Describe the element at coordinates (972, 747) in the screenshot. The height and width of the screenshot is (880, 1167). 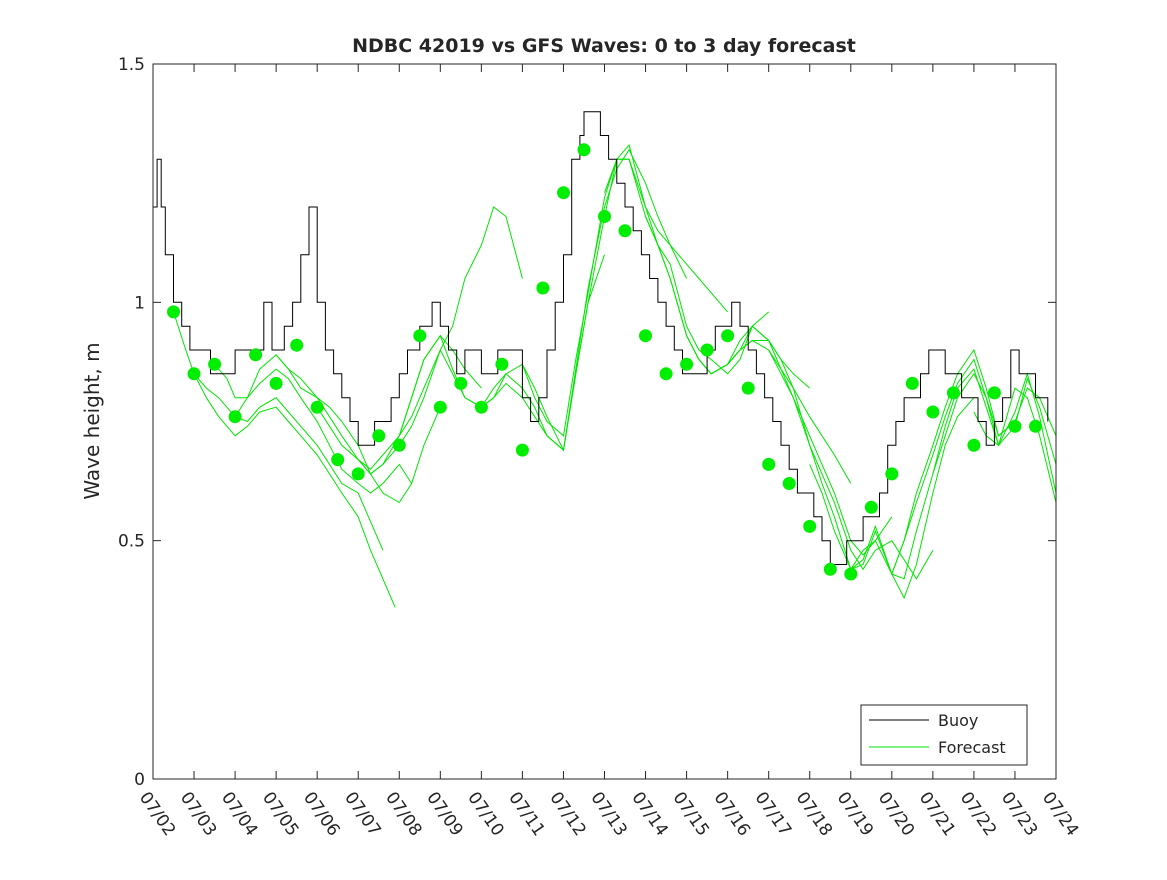
I see `legend-forecast-label: Forecast` at that location.